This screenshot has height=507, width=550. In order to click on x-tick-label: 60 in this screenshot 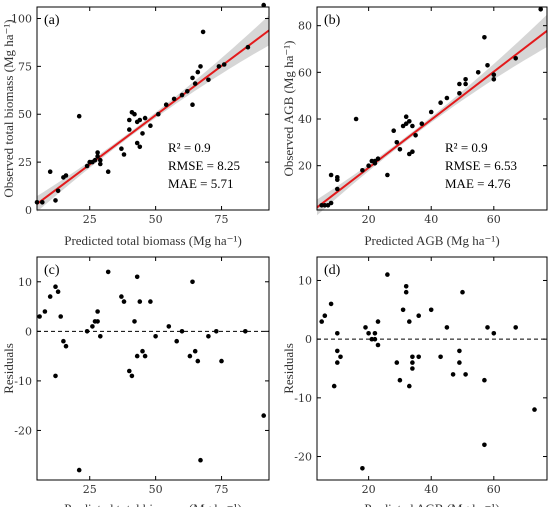, I will do `click(494, 489)`.